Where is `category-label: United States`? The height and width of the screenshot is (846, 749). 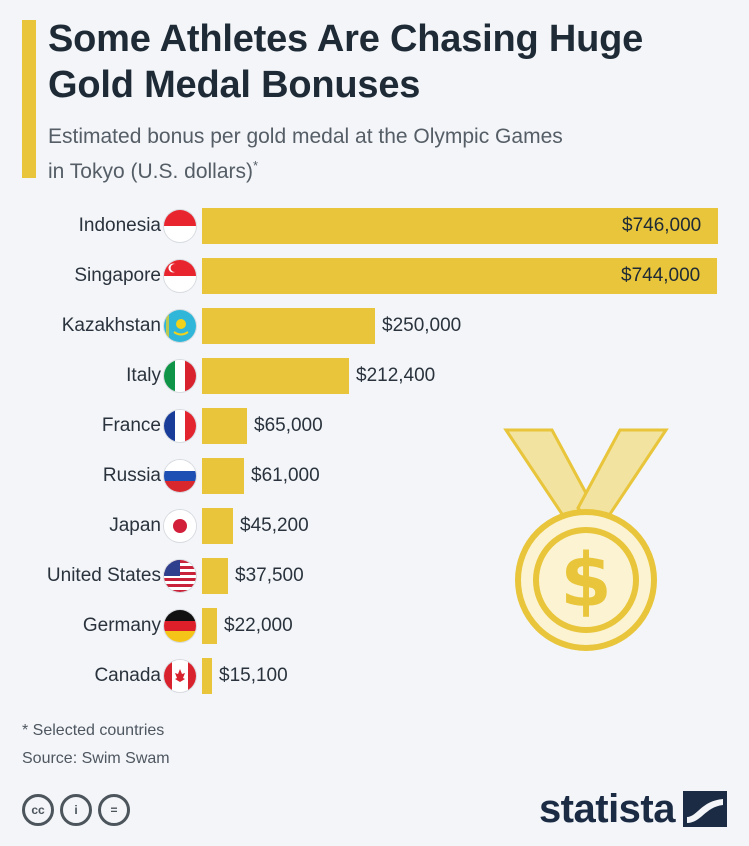
category-label: United States is located at coordinates (103, 575).